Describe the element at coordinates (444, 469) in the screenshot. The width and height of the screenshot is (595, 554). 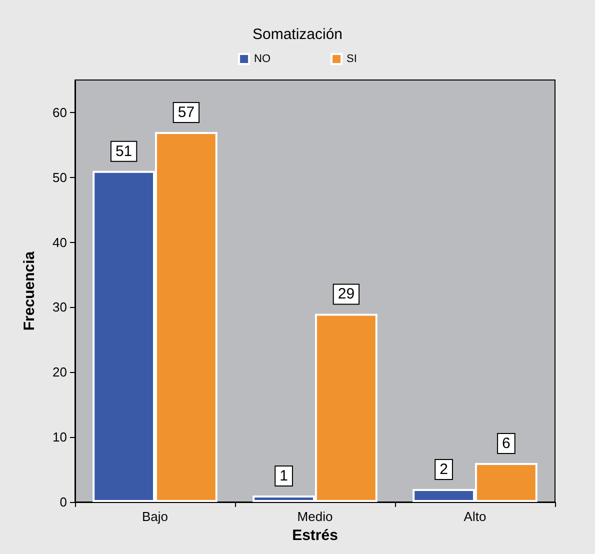
I see `data-label: 2` at that location.